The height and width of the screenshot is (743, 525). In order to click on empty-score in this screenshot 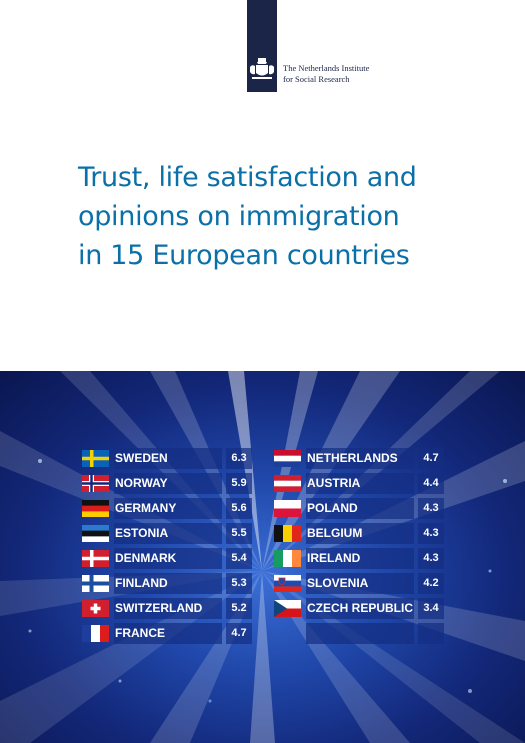, I will do `click(431, 633)`.